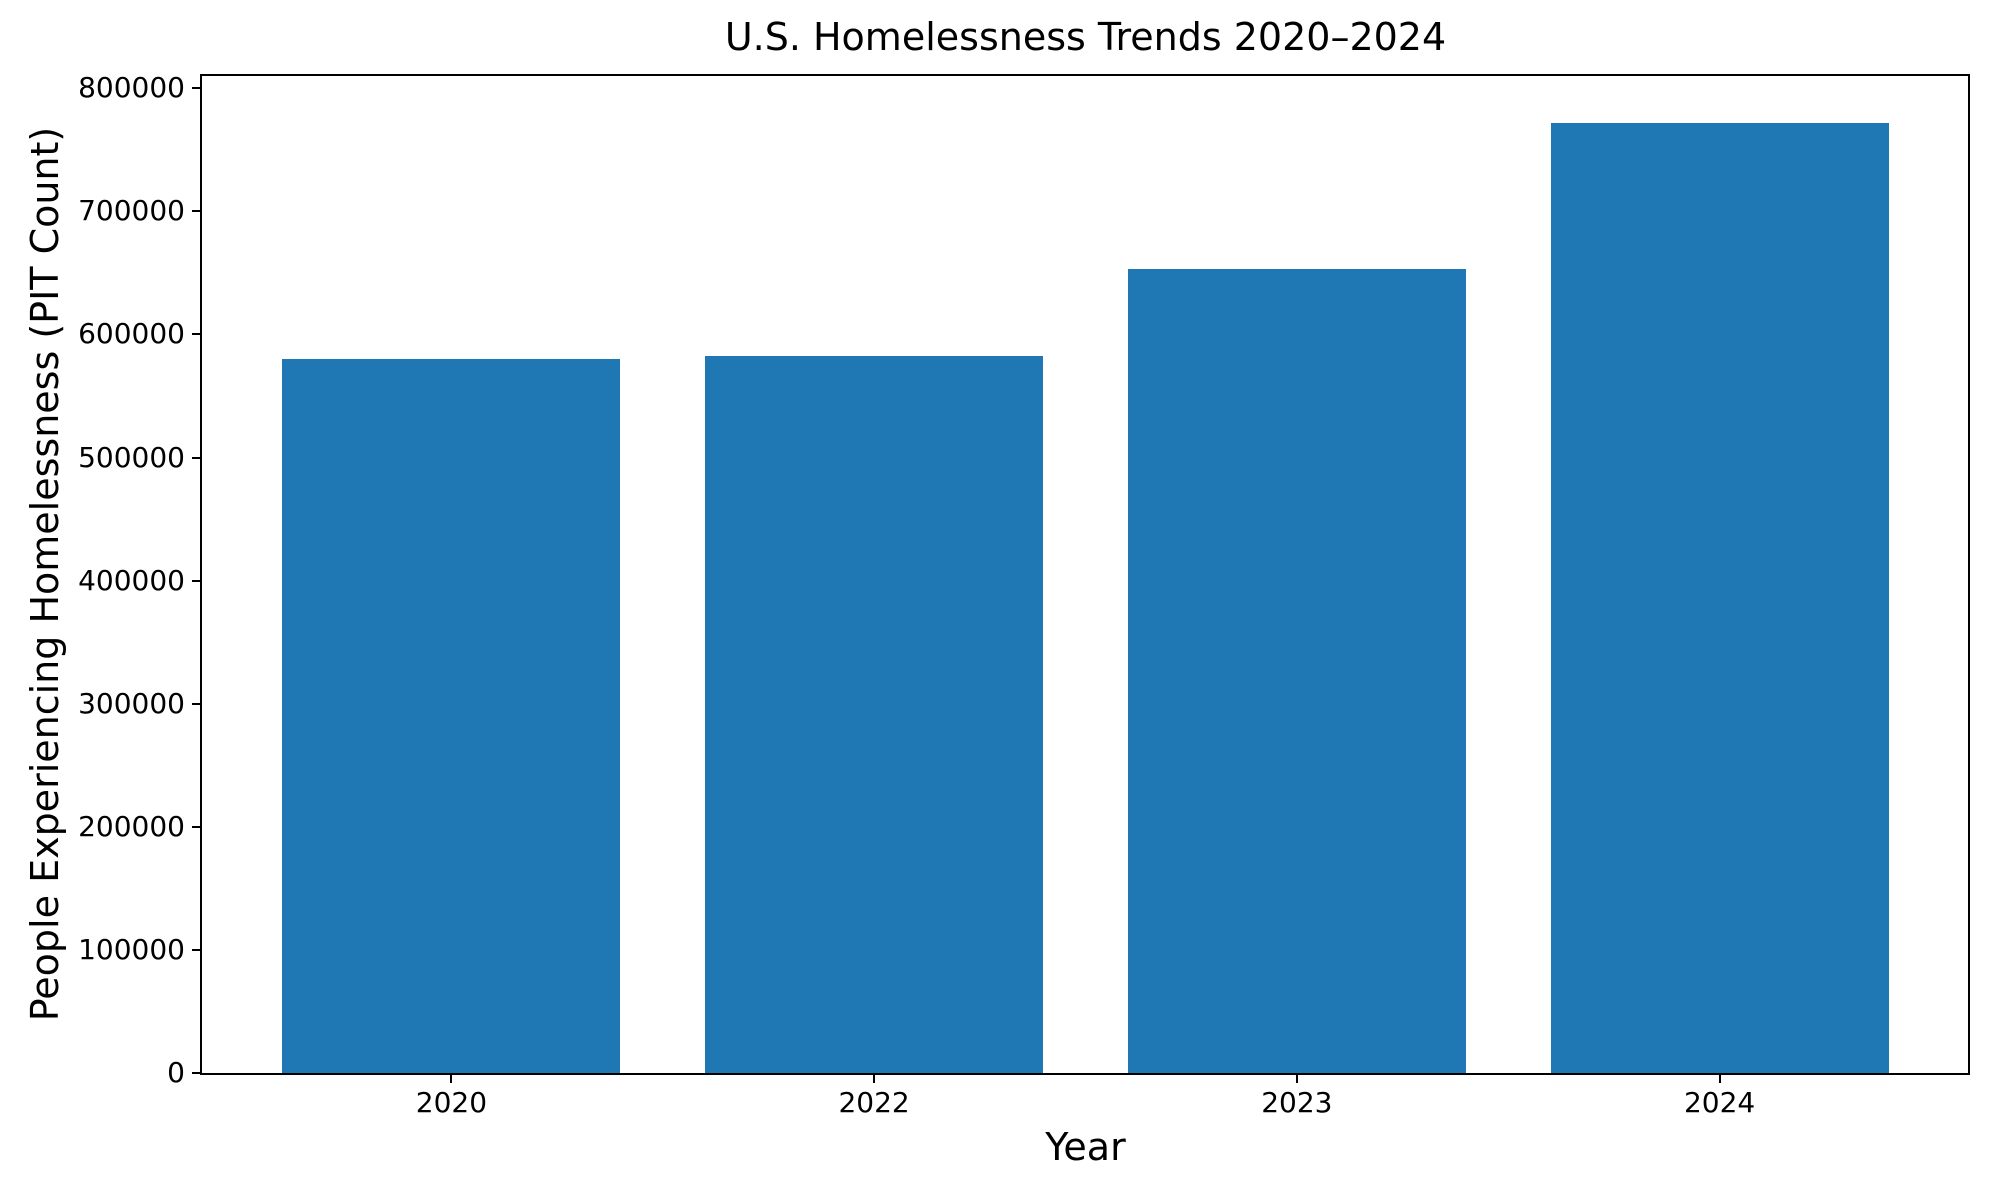 This screenshot has width=2000, height=1200. What do you see at coordinates (1297, 1102) in the screenshot?
I see `x-tick-label: 2023` at bounding box center [1297, 1102].